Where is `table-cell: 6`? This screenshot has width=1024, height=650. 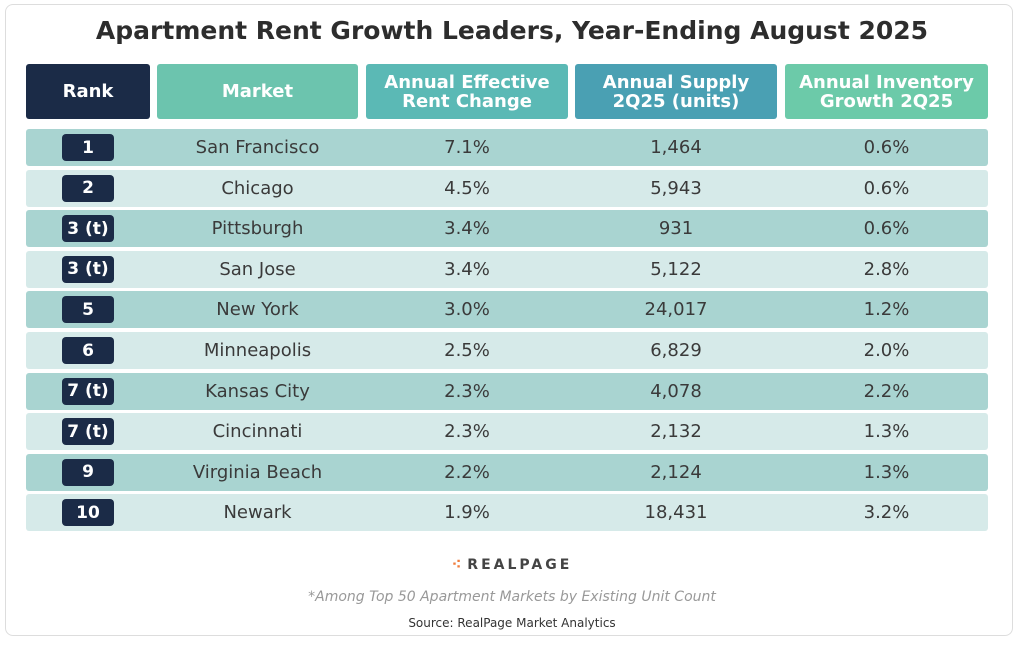 table-cell: 6 is located at coordinates (88, 350).